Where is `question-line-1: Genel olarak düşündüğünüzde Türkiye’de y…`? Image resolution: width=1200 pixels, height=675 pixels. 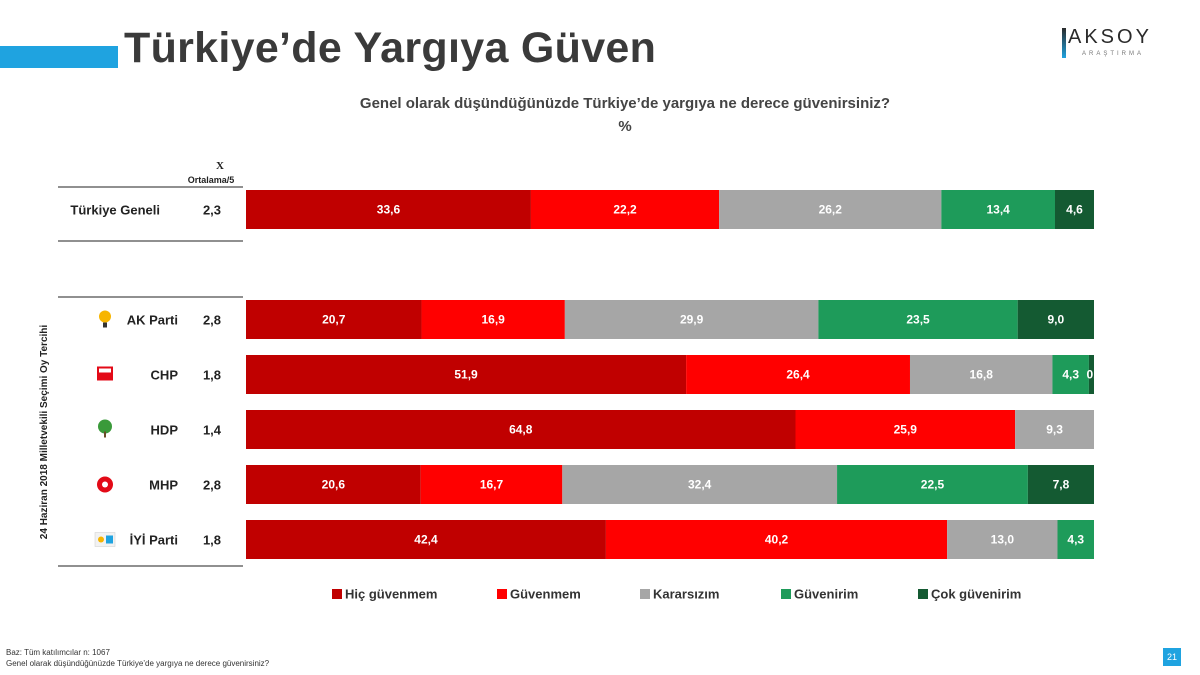 question-line-1: Genel olarak düşündüğünüzde Türkiye’de y… is located at coordinates (625, 103).